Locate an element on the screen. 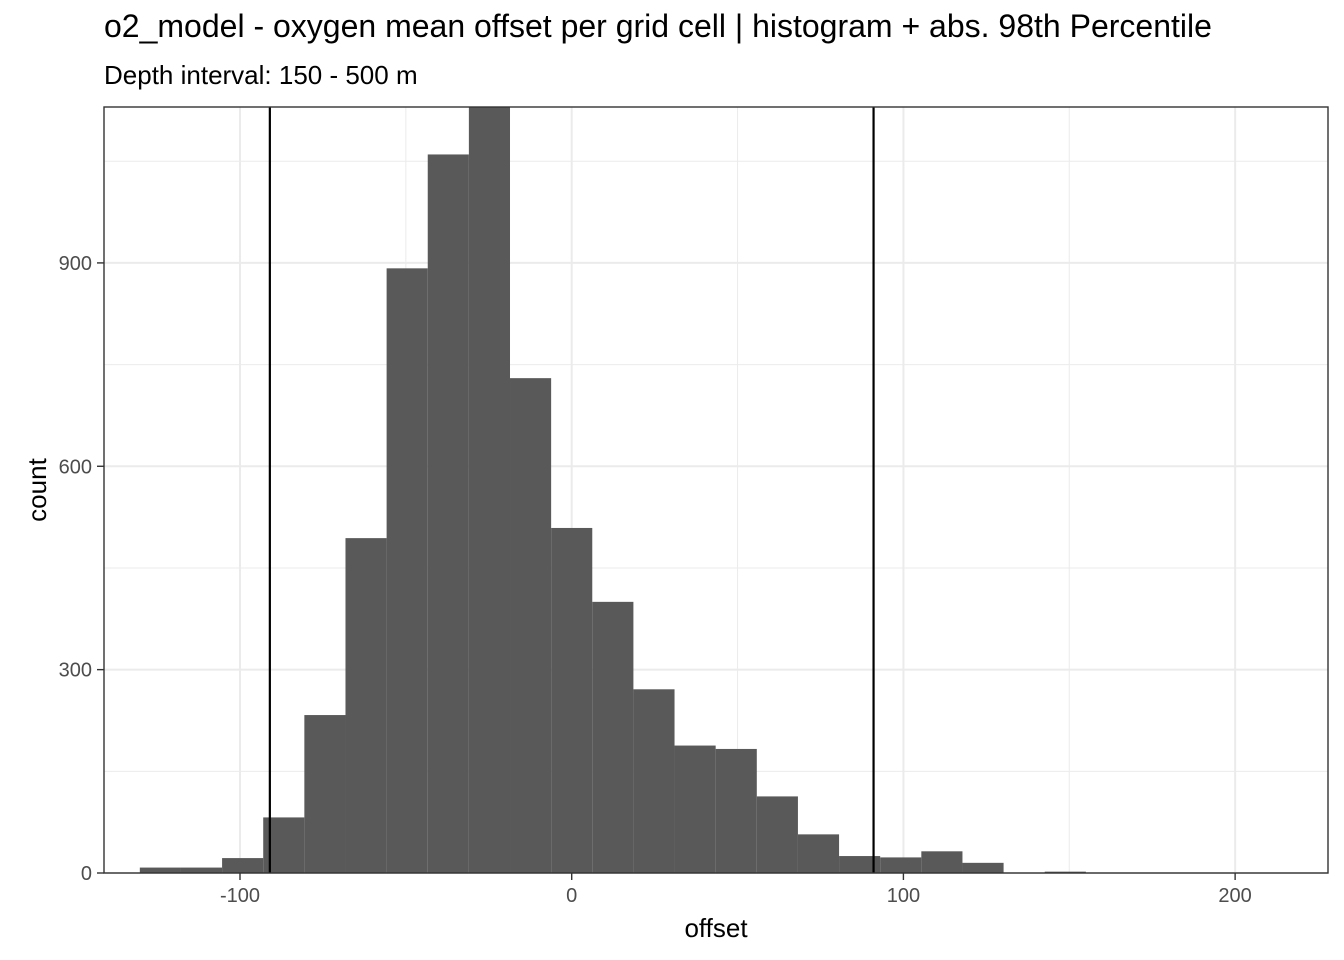 This screenshot has height=960, width=1344. y-tick-label: 600 is located at coordinates (75, 467).